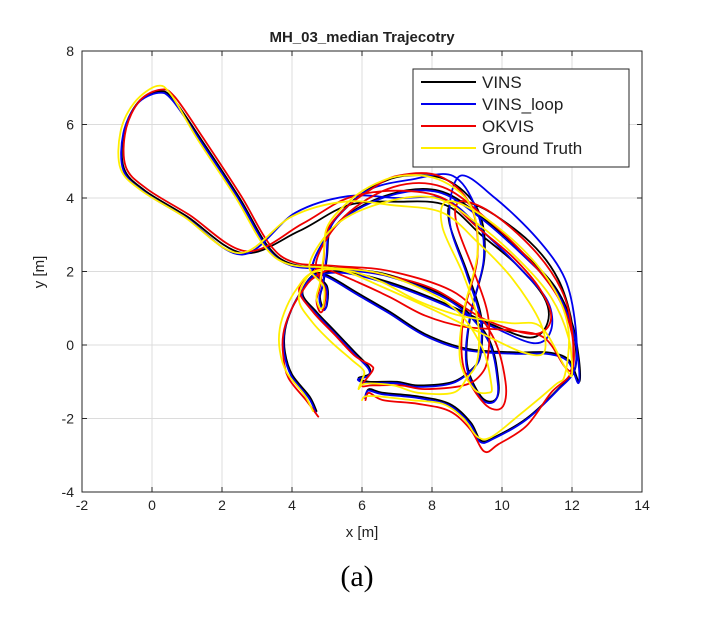 This screenshot has width=714, height=622. What do you see at coordinates (70, 198) in the screenshot?
I see `y-tick-label: 4` at bounding box center [70, 198].